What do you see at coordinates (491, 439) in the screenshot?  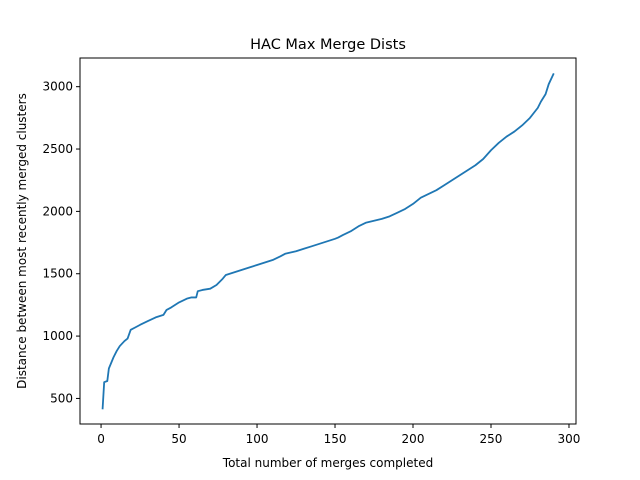 I see `x-tick-label: 250` at bounding box center [491, 439].